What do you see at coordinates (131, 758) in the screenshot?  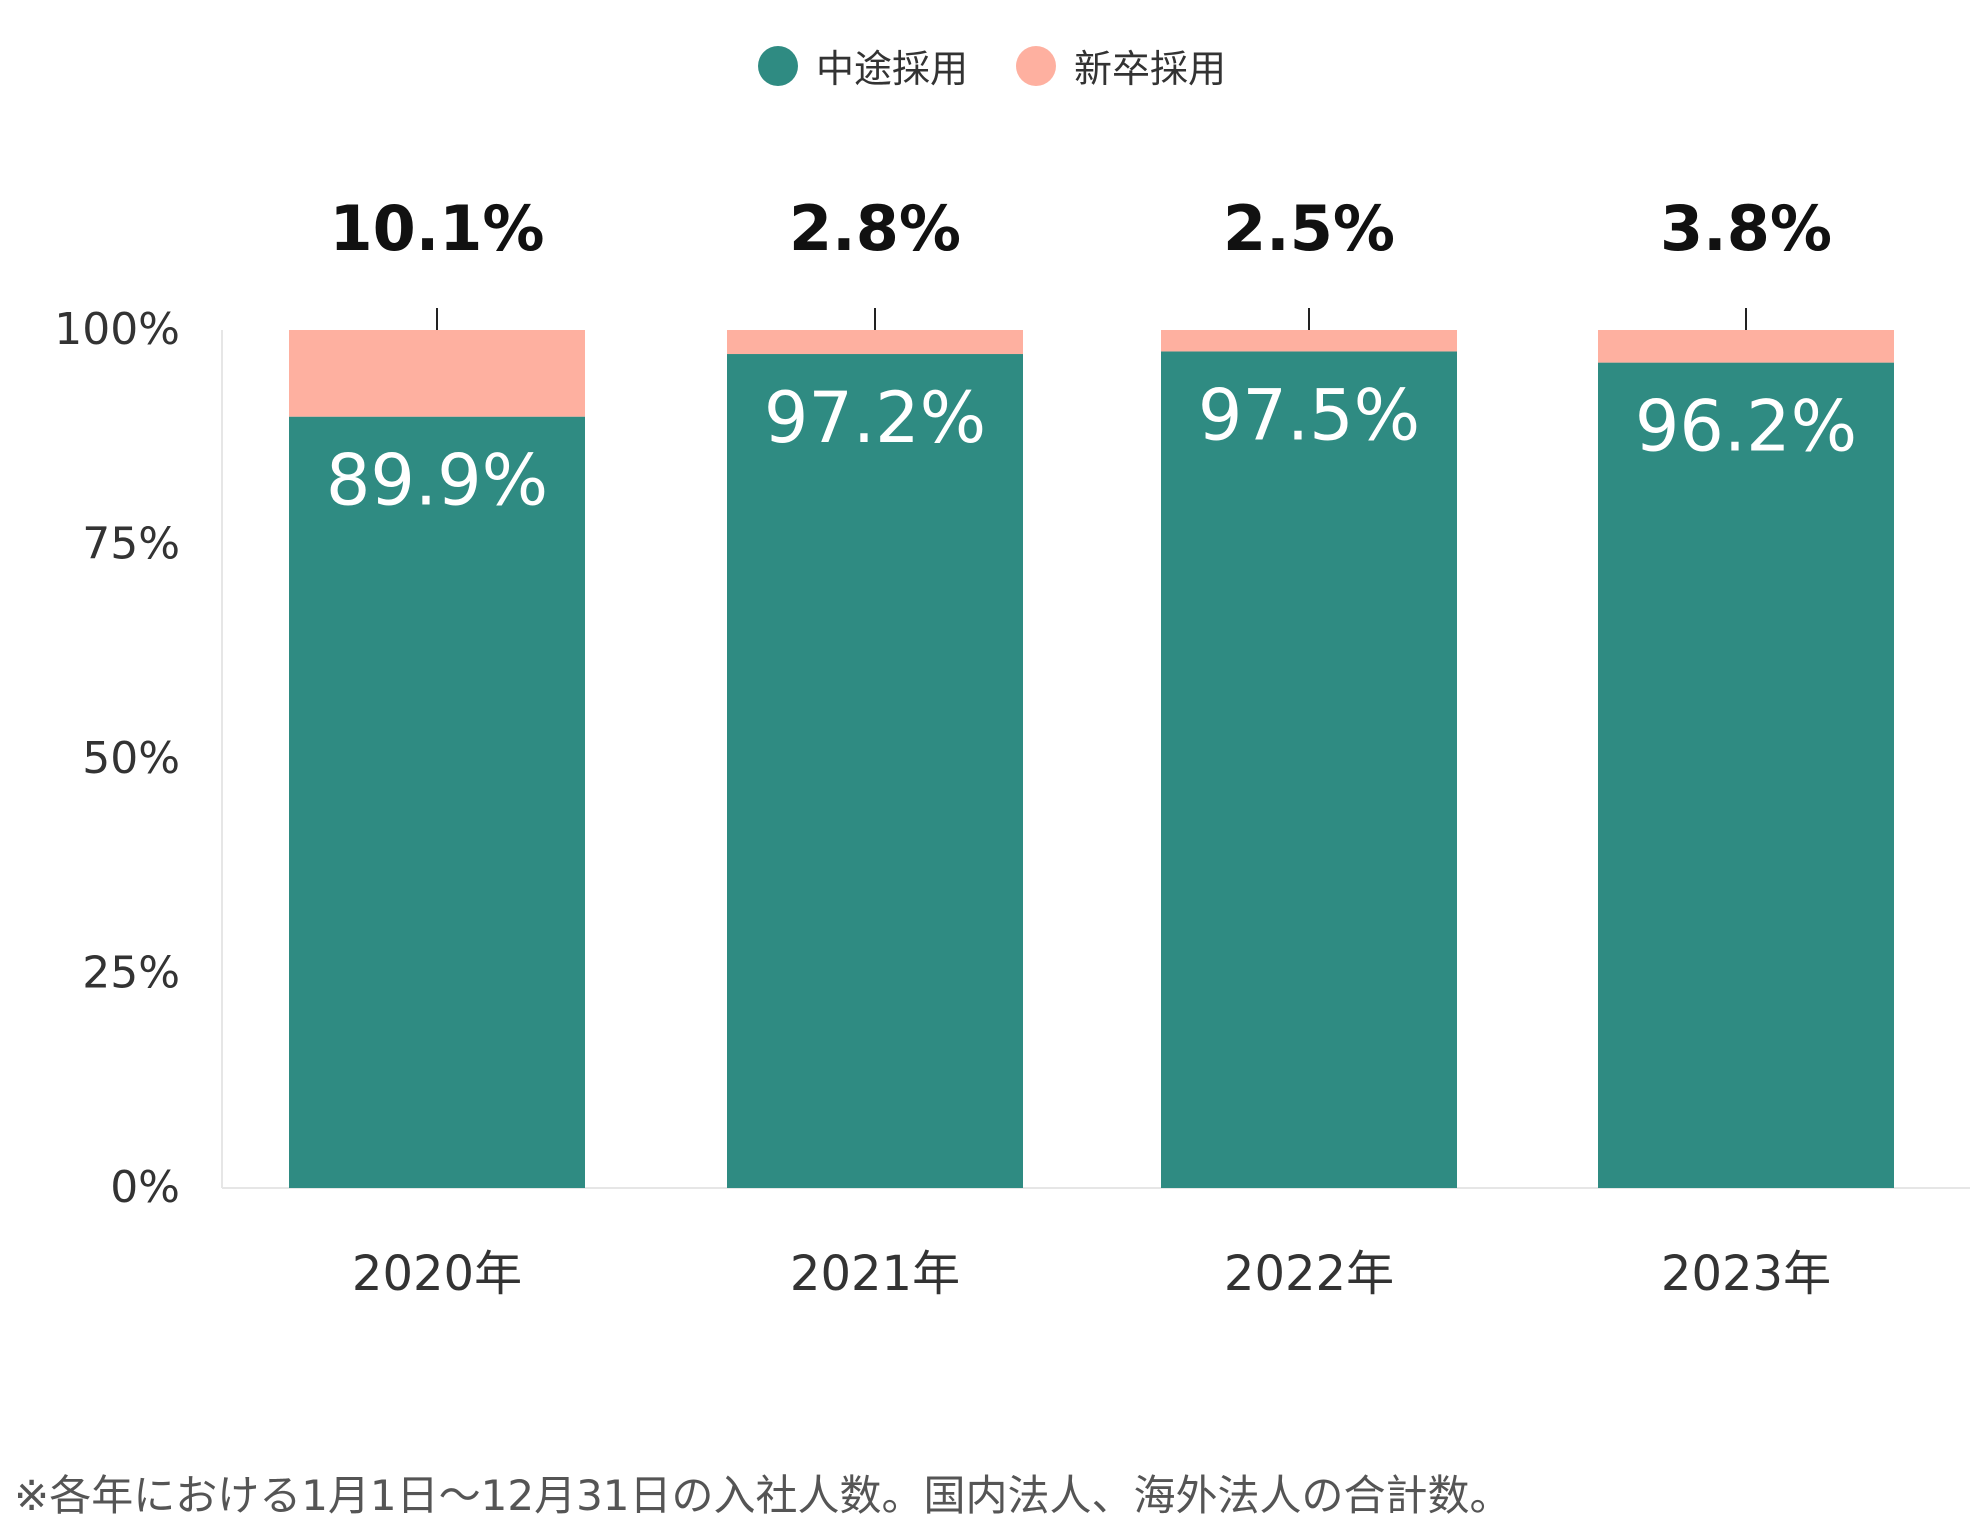 I see `y-tick-label: 50%` at bounding box center [131, 758].